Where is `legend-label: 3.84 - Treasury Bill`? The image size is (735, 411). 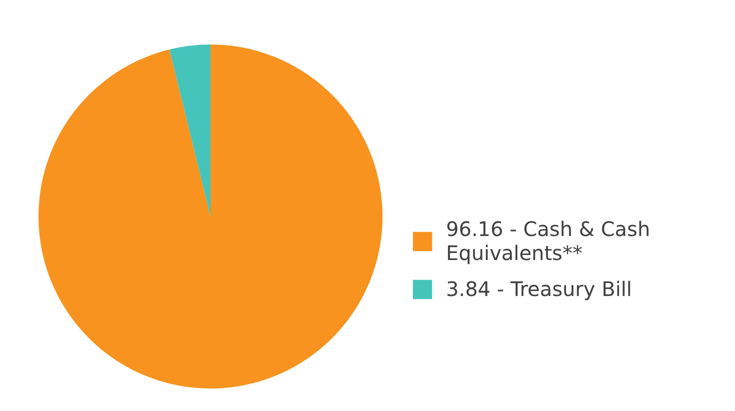 legend-label: 3.84 - Treasury Bill is located at coordinates (539, 289).